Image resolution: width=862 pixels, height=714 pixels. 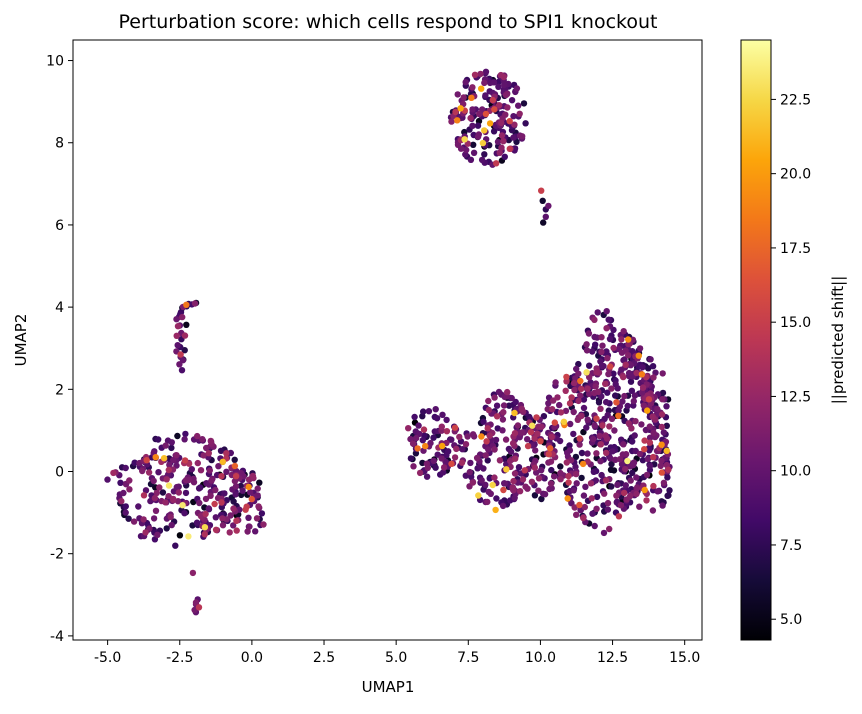 What do you see at coordinates (791, 360) in the screenshot?
I see `colorbar-axis: 5.0 7.5 10.0 12.5 15.0 17.5 20.0 22.5` at bounding box center [791, 360].